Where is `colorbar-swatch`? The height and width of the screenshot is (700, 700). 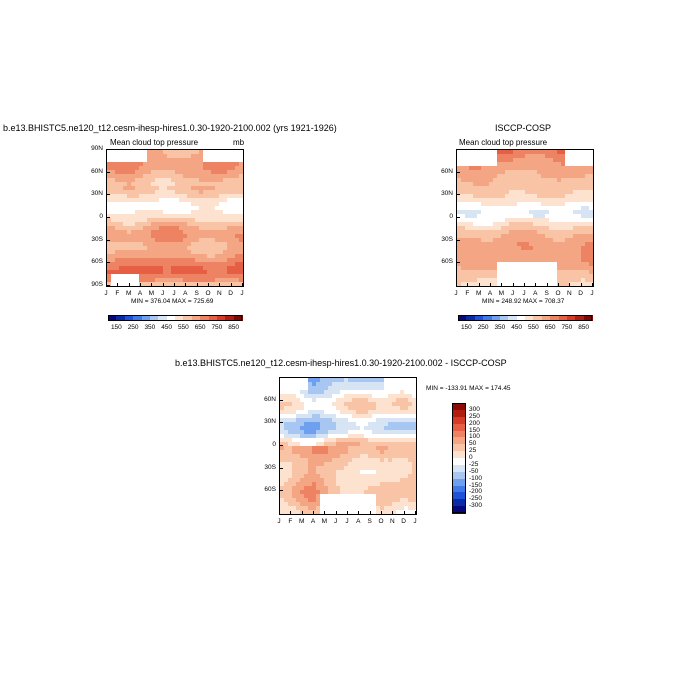 colorbar-swatch is located at coordinates (459, 510).